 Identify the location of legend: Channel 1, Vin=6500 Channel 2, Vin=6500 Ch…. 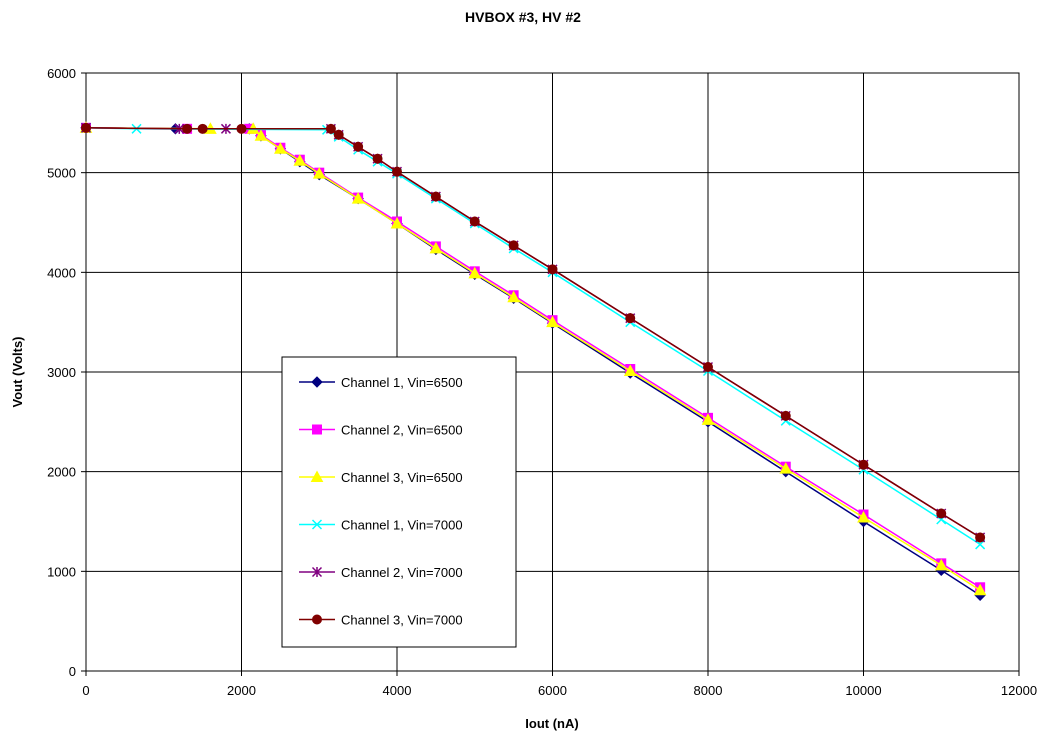
(399, 502).